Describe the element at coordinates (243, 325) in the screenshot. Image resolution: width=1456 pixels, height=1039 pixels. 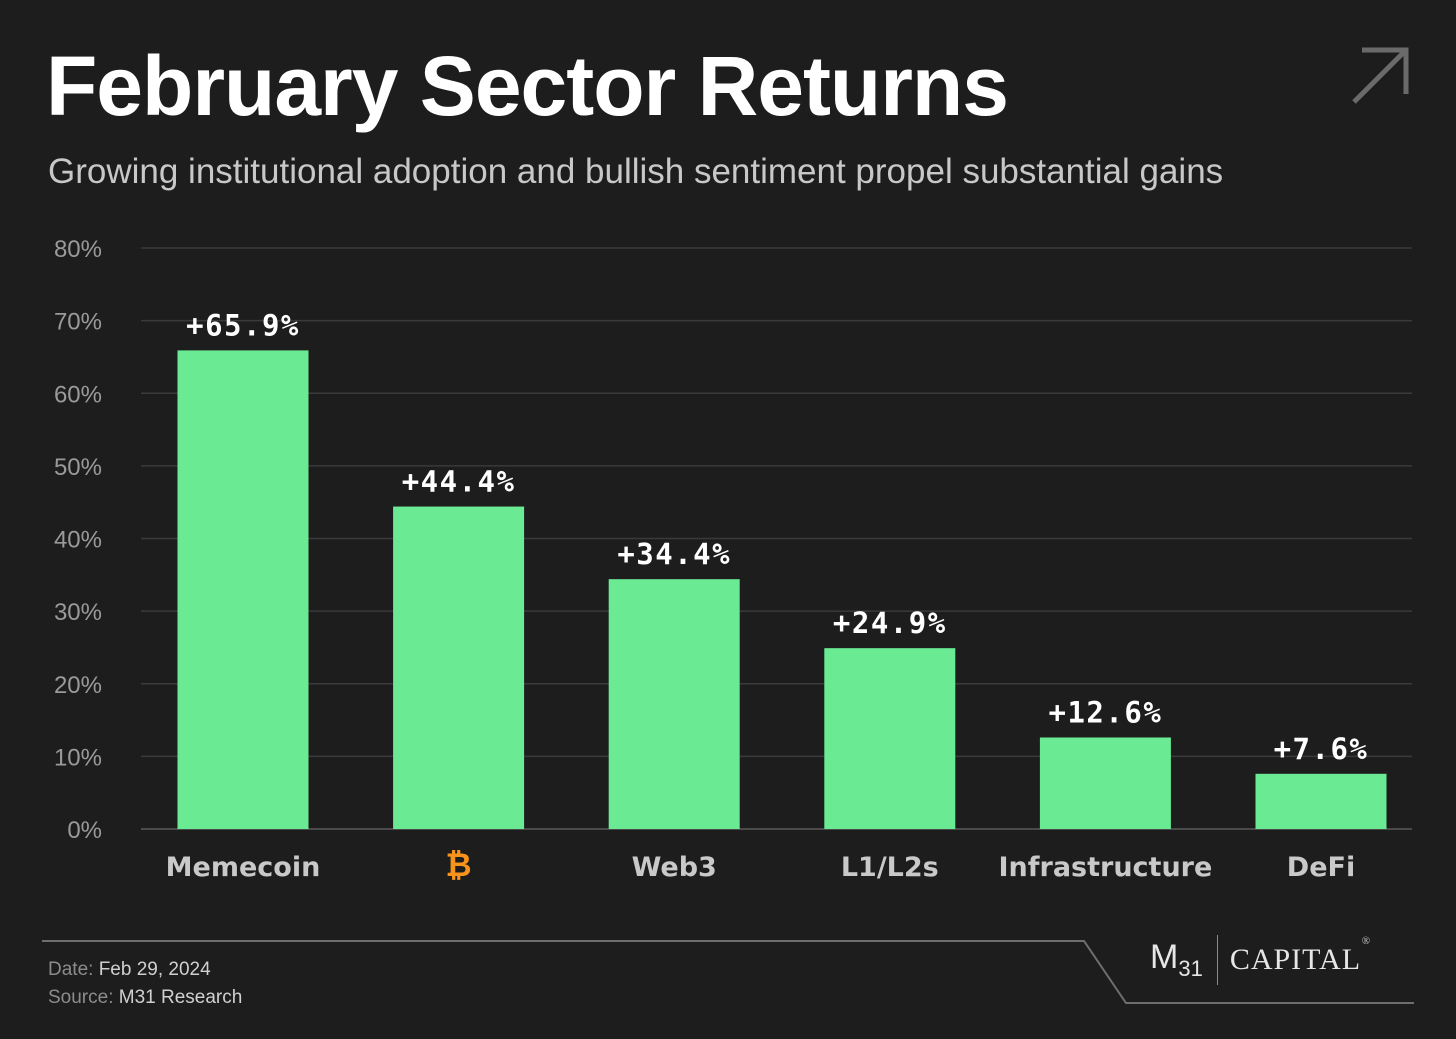
I see `data-label: +65.9%` at that location.